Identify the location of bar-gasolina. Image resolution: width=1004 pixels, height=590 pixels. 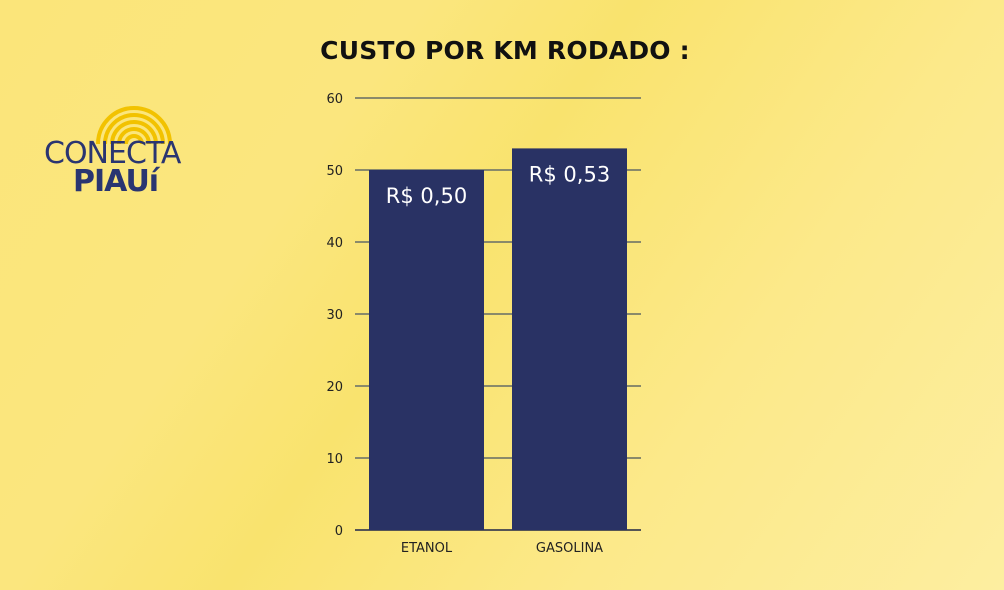
(569, 339).